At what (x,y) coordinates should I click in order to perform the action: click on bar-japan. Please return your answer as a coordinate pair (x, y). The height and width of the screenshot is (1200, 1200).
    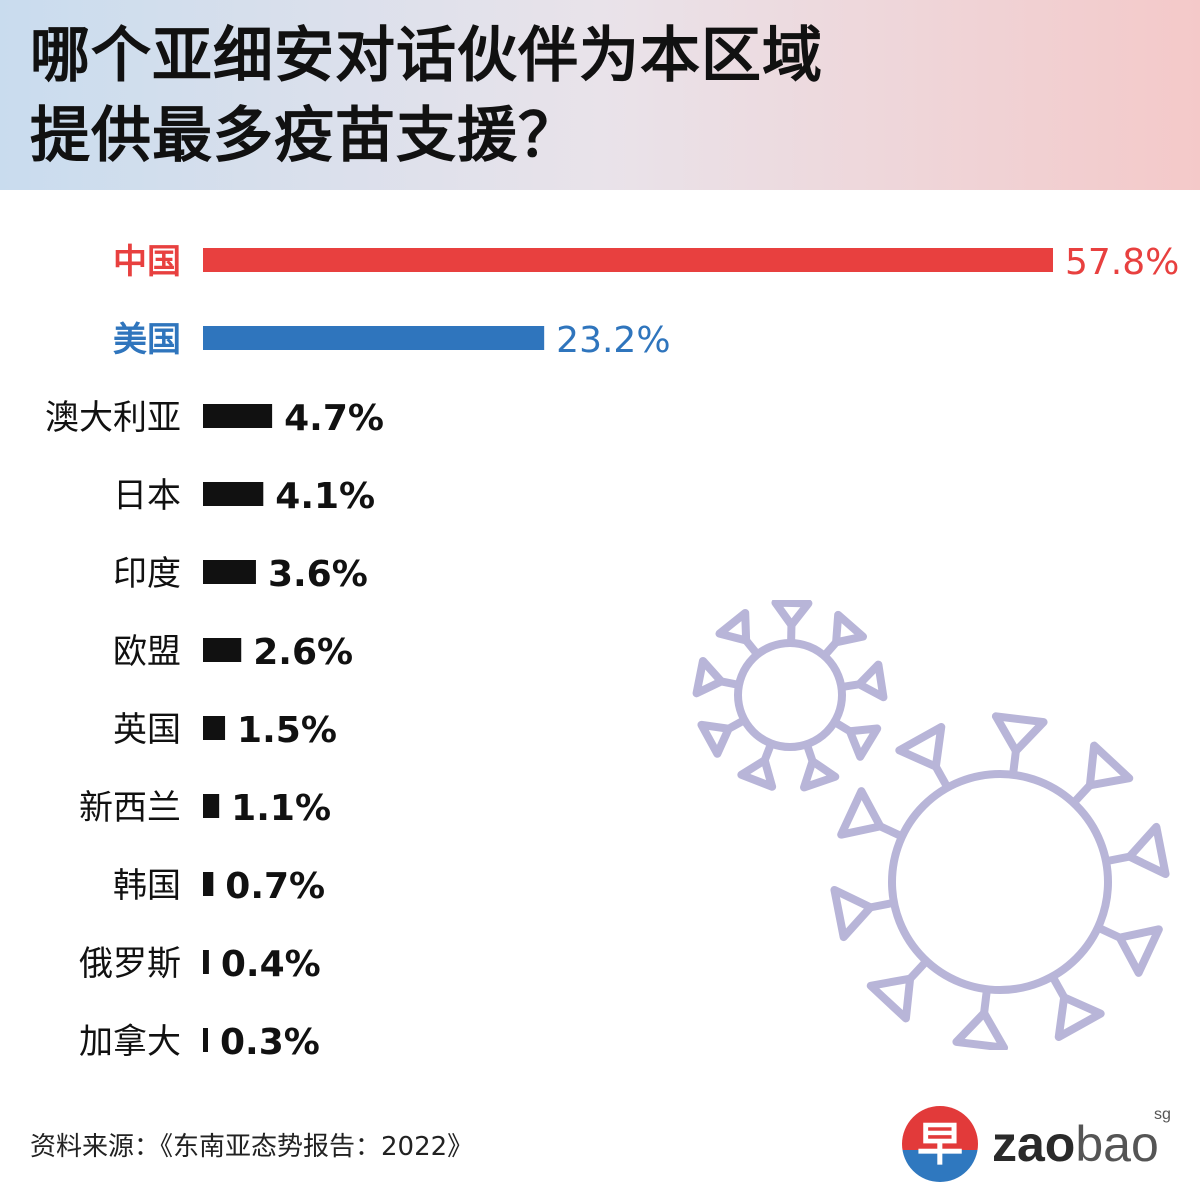
    Looking at the image, I should click on (233, 494).